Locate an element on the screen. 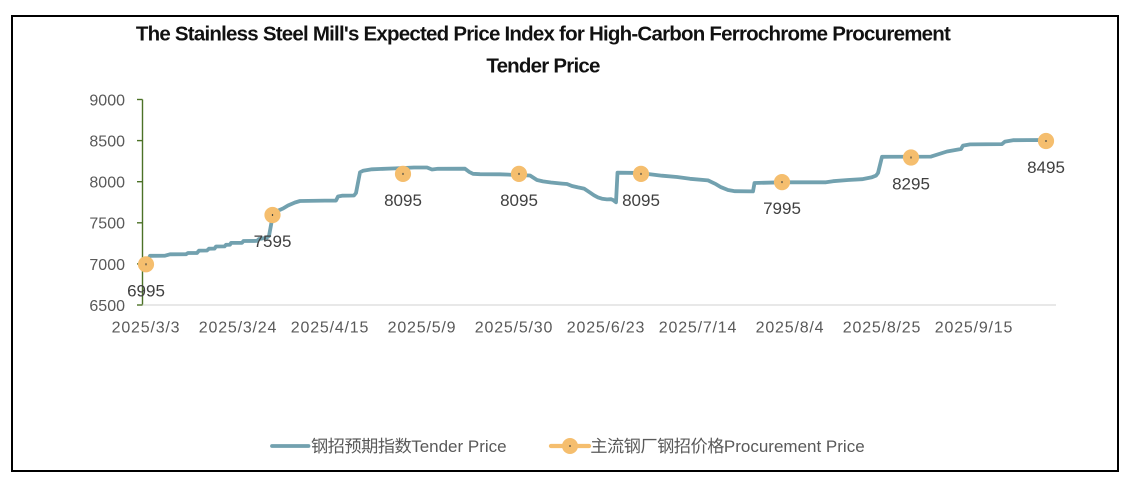 This screenshot has width=1127, height=482. svg-text: 8495 is located at coordinates (1046, 167).